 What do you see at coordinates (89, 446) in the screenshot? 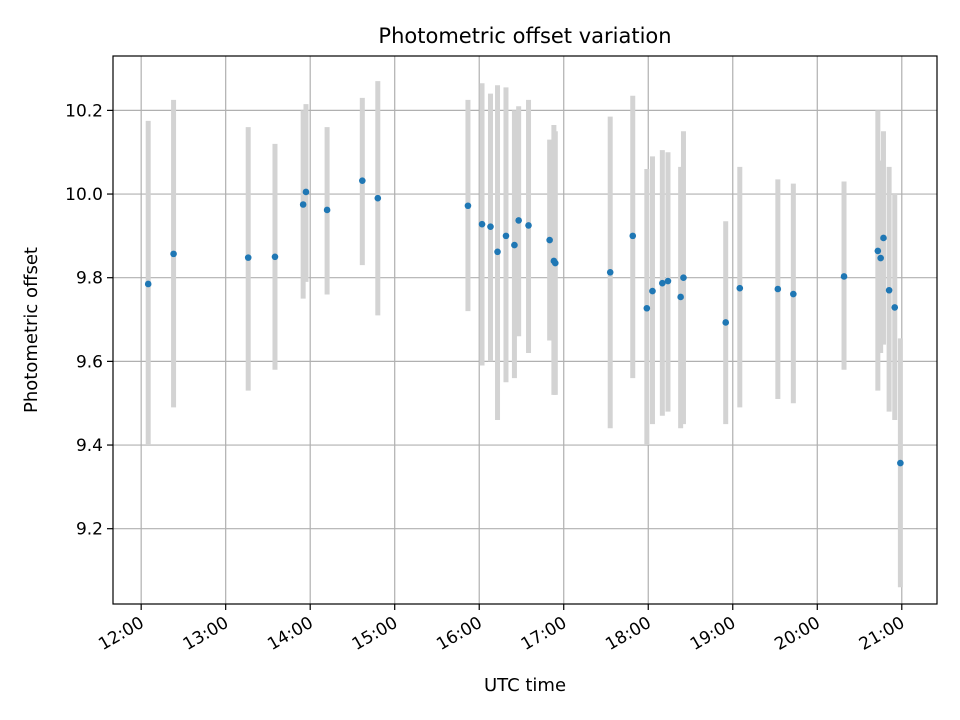
I see `y-tick-label: 9.4` at bounding box center [89, 446].